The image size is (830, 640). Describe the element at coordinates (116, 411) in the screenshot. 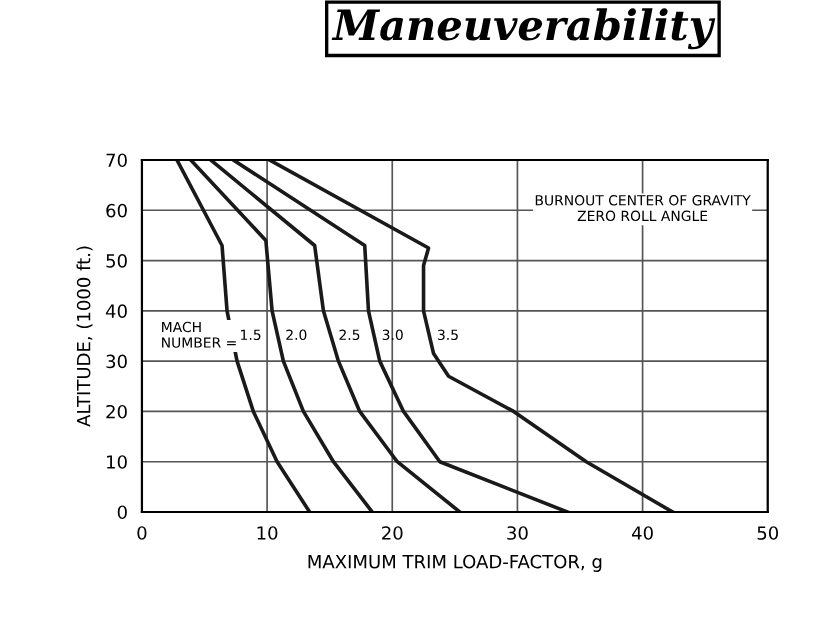

I see `y-tick-label: 20` at that location.